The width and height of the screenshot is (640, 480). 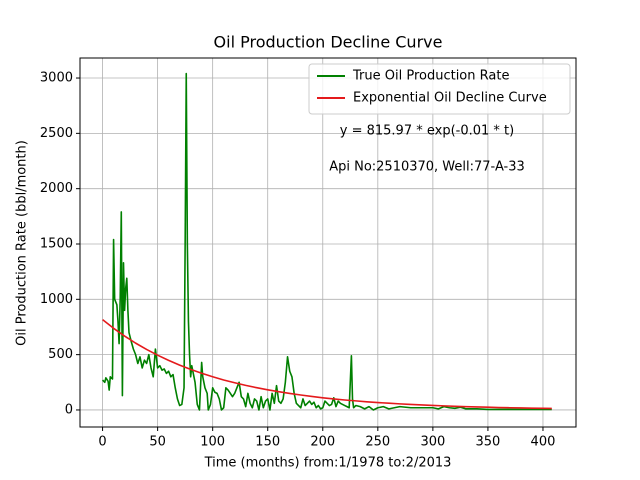 What do you see at coordinates (22, 243) in the screenshot?
I see `y-axis-label: Oil Production Rate (bbl/month)` at bounding box center [22, 243].